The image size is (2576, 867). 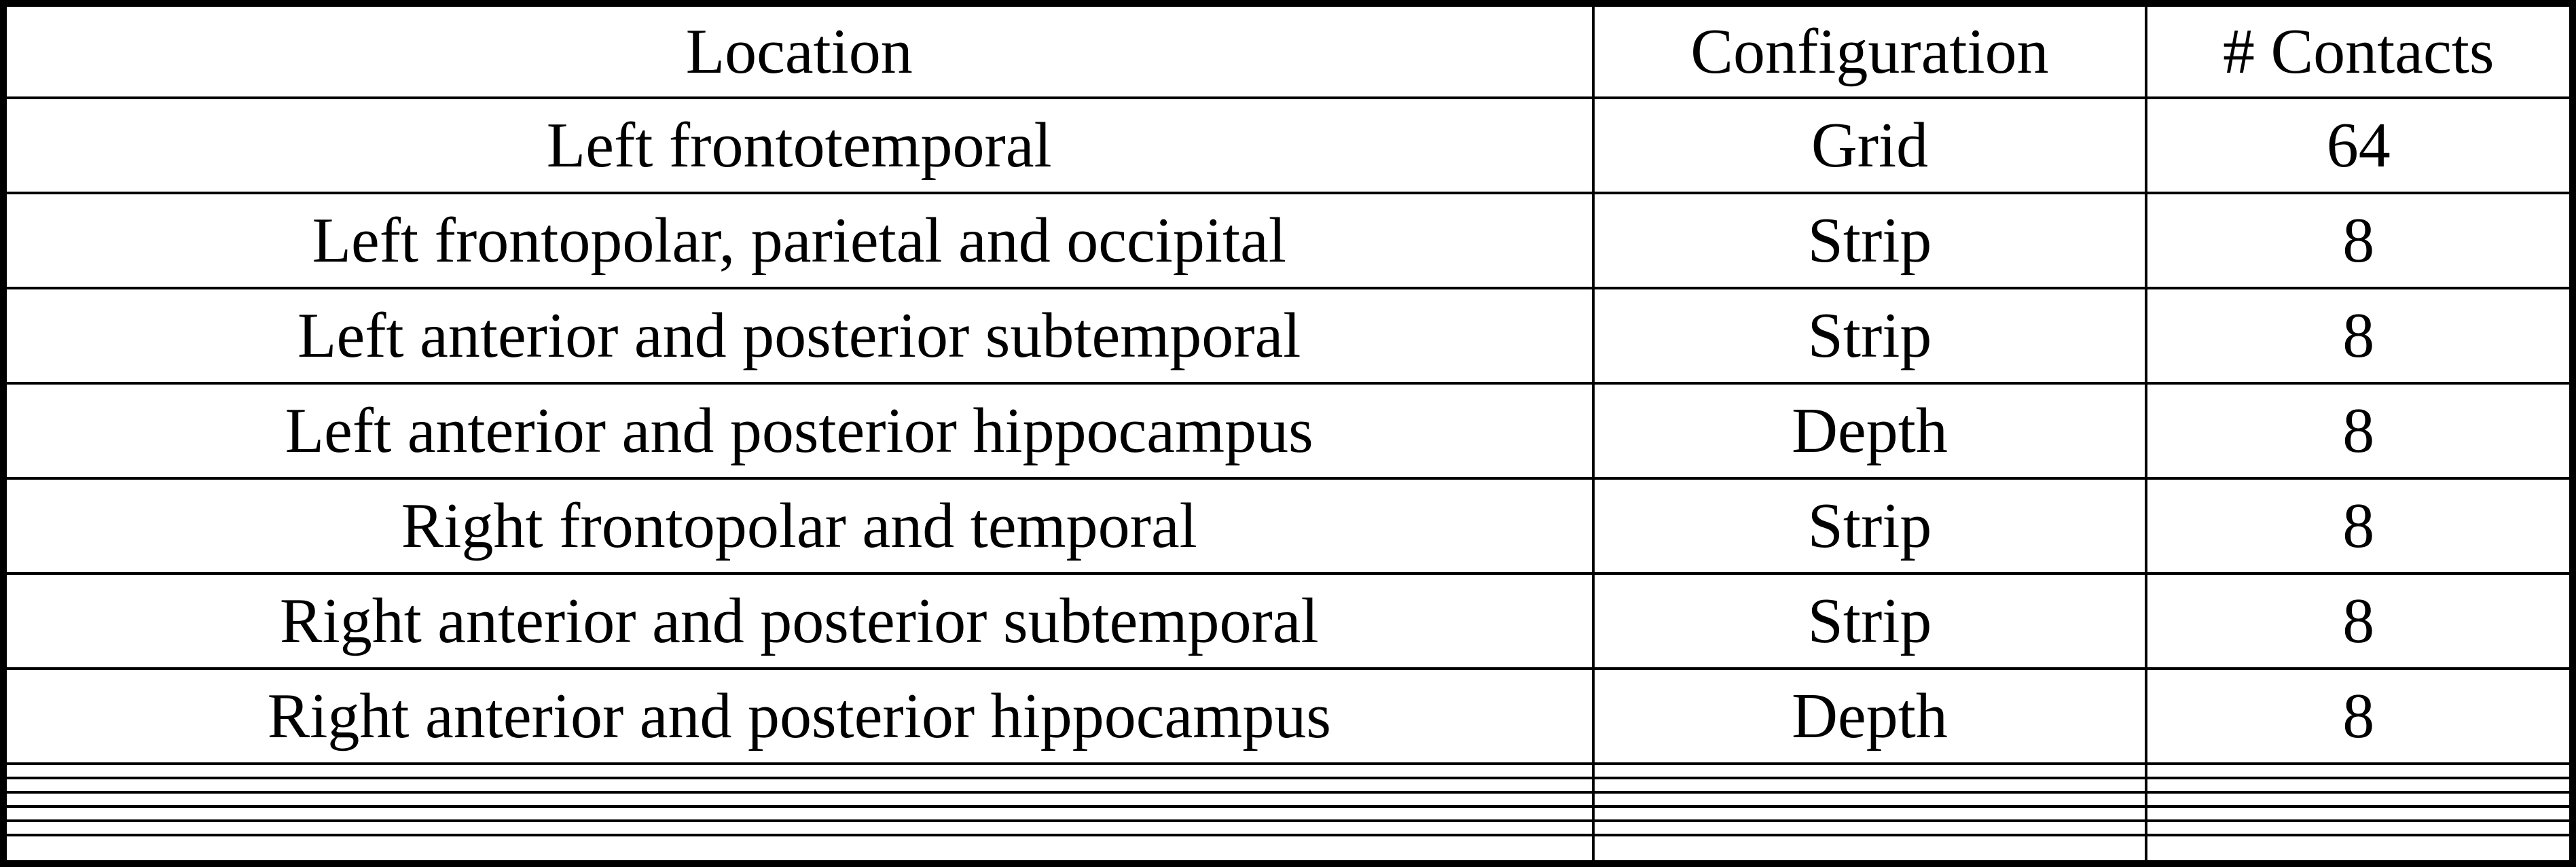 What do you see at coordinates (2357, 53) in the screenshot?
I see `column-header-contacts: # Contacts` at bounding box center [2357, 53].